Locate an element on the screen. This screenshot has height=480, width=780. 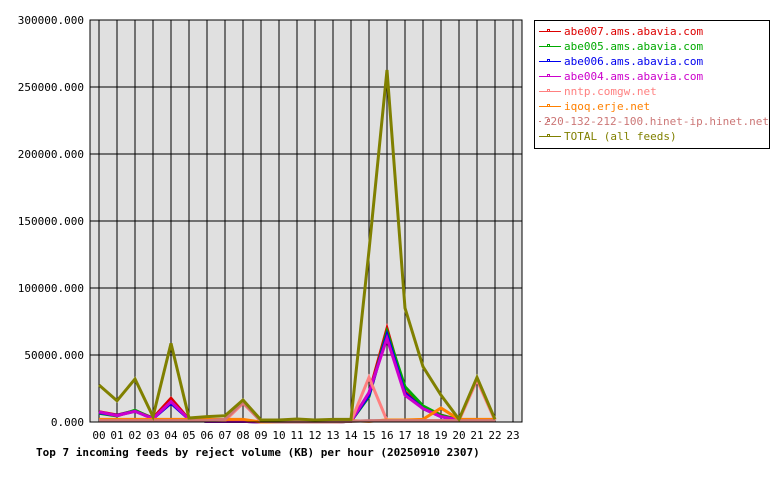
y-tick-label: 0.000 is located at coordinates (67, 422).